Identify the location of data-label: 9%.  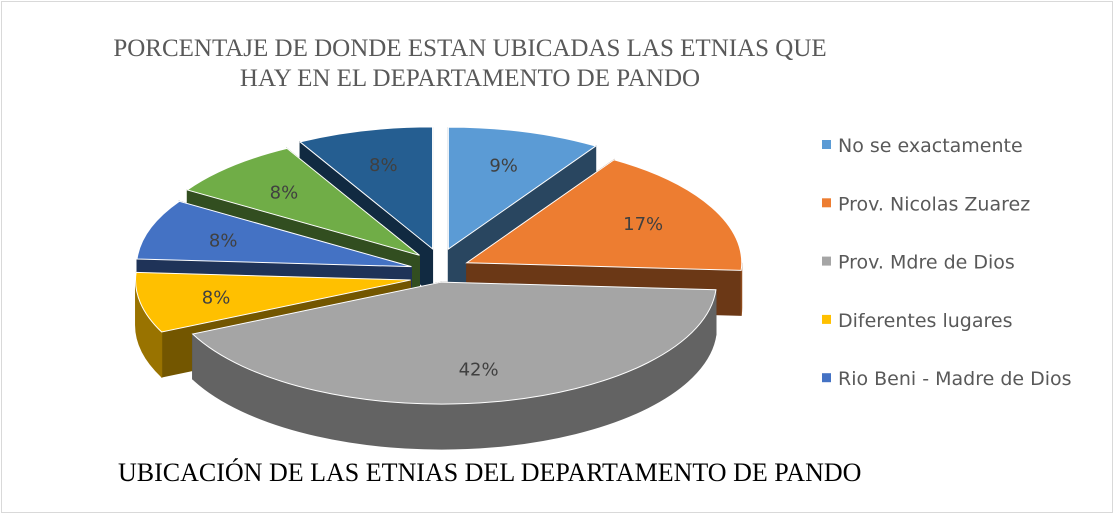
(503, 166).